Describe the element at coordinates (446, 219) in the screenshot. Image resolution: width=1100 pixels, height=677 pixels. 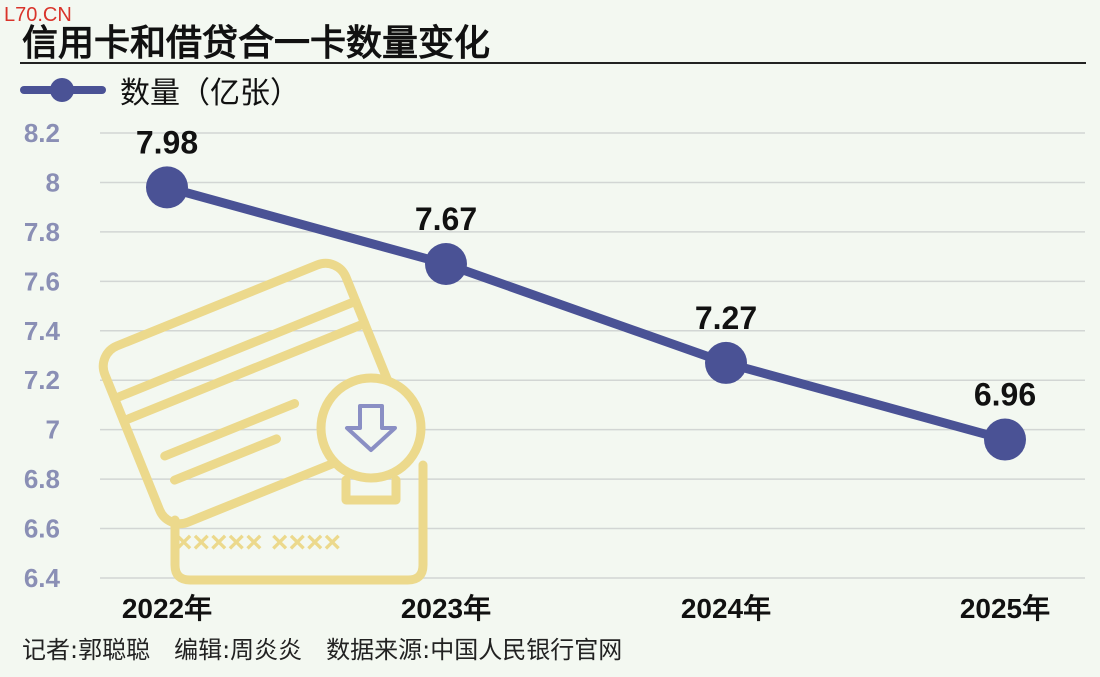
I see `data-label: 7.67` at that location.